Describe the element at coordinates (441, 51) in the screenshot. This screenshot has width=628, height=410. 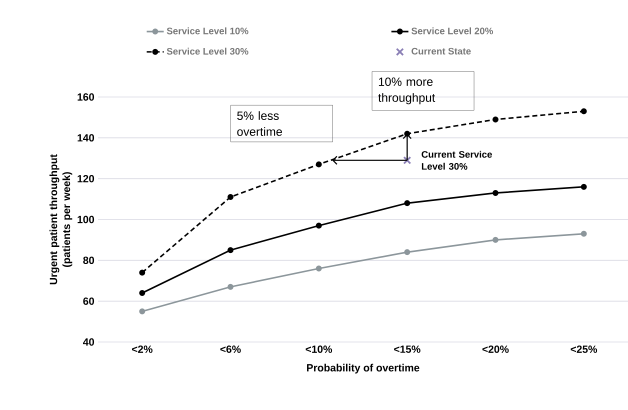
I see `legend-label: Current State` at that location.